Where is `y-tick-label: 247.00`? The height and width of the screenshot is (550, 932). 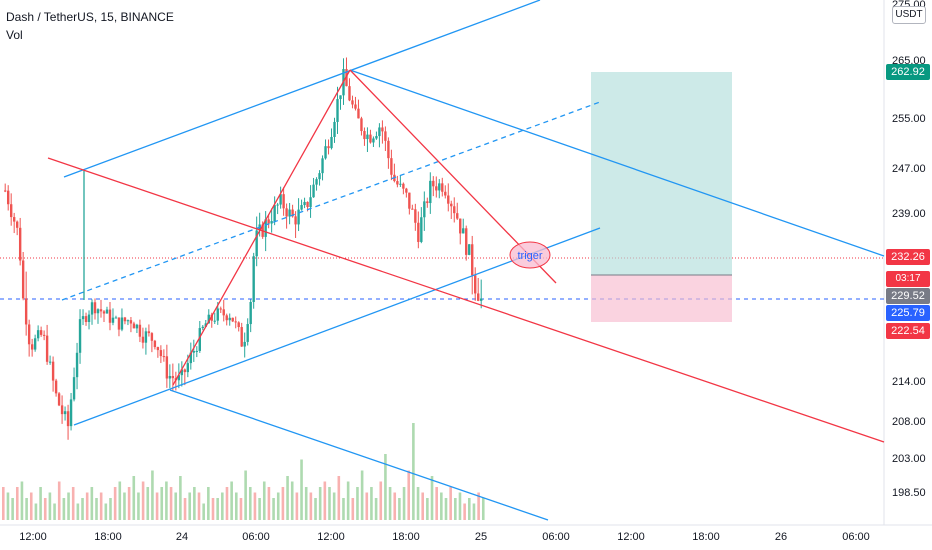 y-tick-label: 247.00 is located at coordinates (909, 169).